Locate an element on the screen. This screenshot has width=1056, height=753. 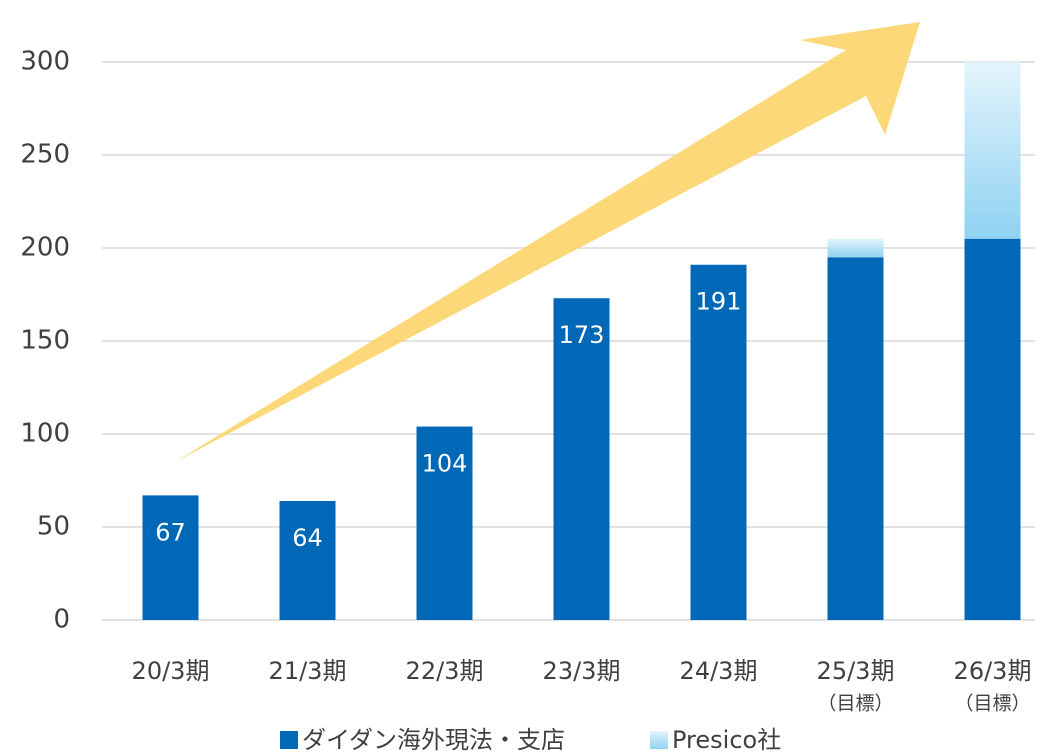
x-tick-label: 21/3期 is located at coordinates (308, 671).